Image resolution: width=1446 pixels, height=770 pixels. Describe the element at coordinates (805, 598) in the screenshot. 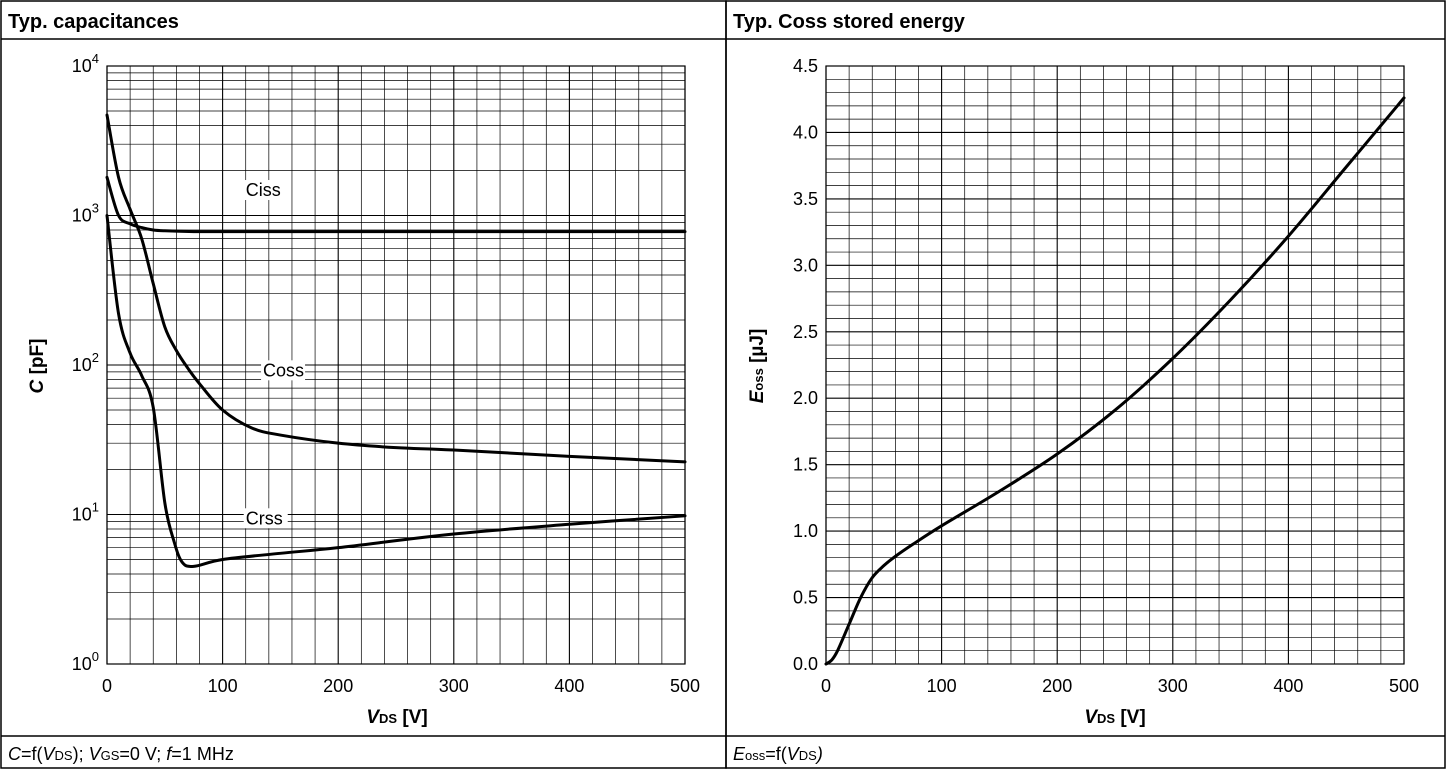

I see `y-tick-label: 0.5` at that location.